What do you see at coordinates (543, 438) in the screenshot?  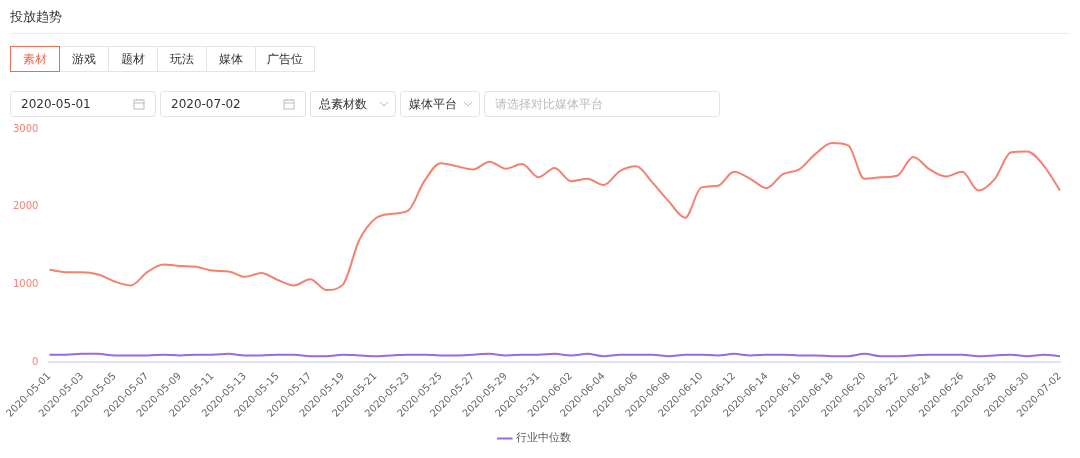 I see `legend-label: 行业中位数` at bounding box center [543, 438].